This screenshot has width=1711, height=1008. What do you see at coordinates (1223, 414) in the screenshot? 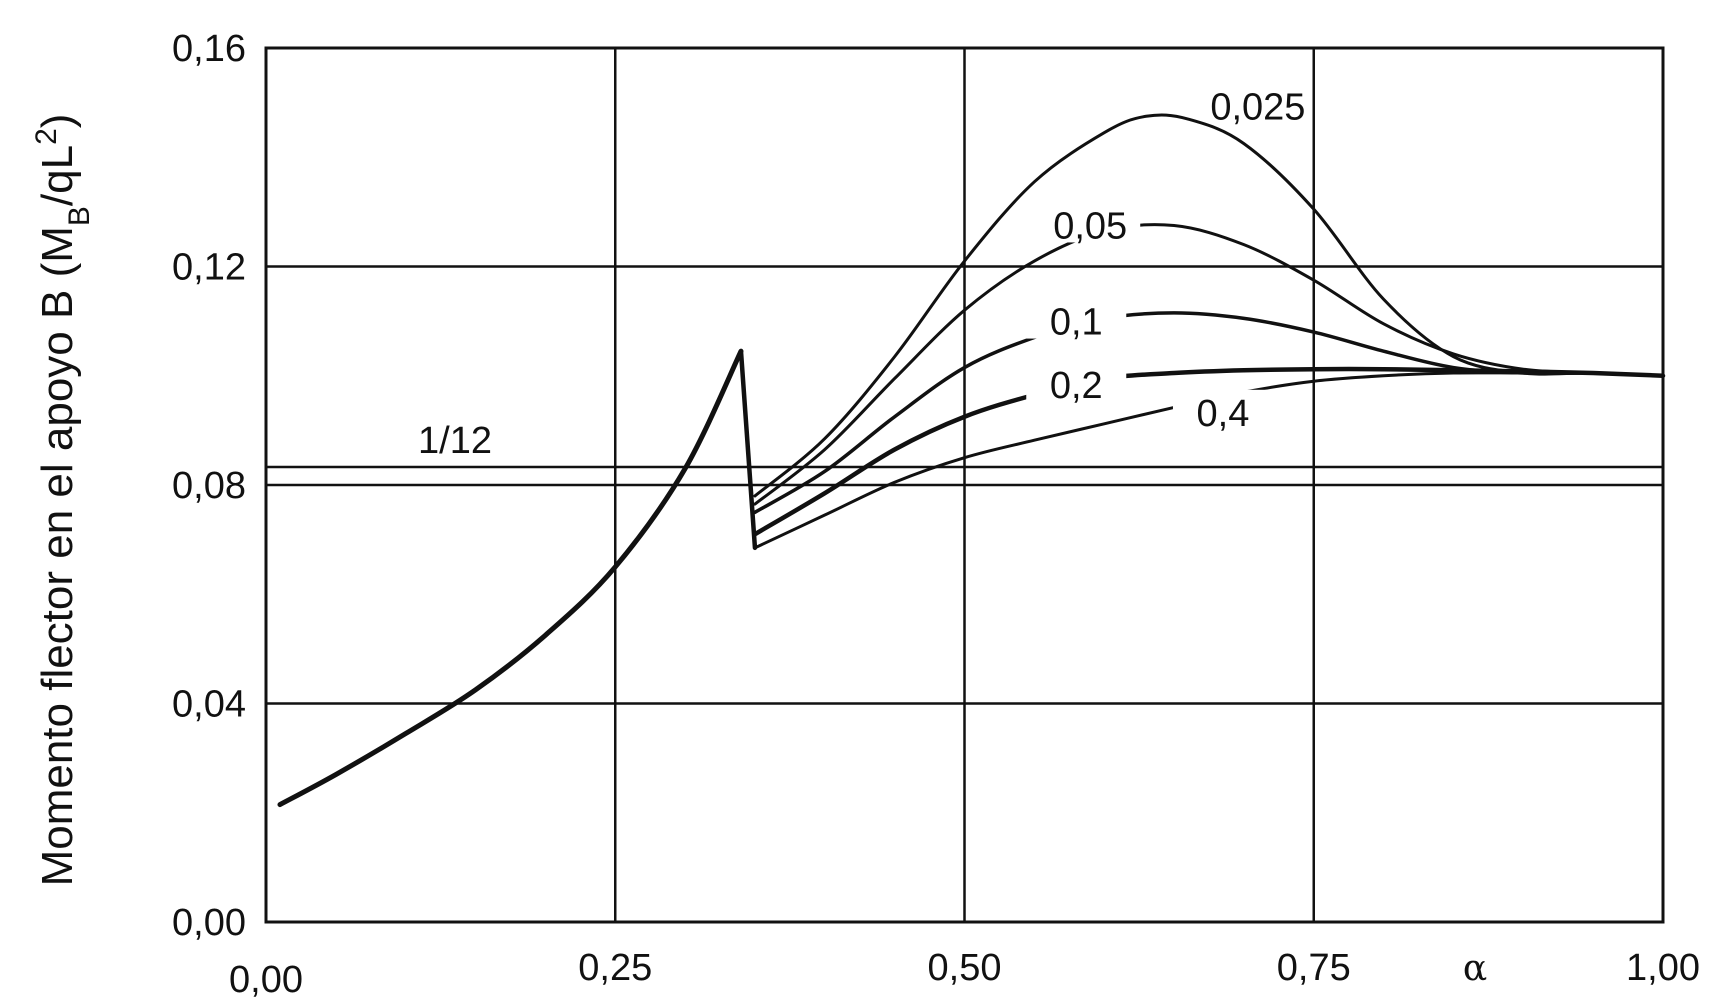
I see `curve-label: 0,4` at bounding box center [1223, 414].